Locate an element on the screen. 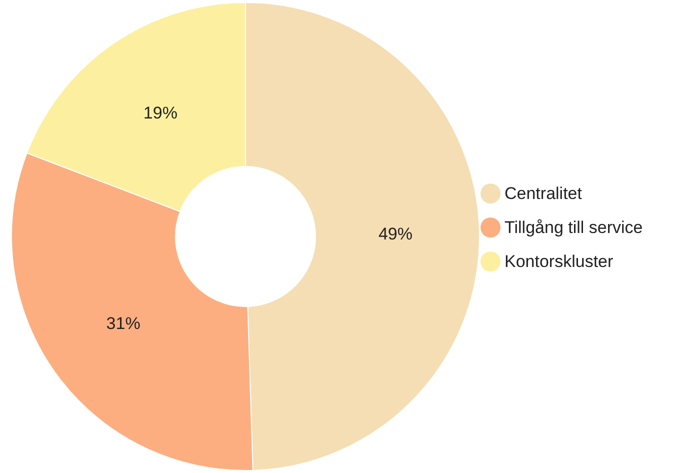  data-label: 19% is located at coordinates (160, 112).